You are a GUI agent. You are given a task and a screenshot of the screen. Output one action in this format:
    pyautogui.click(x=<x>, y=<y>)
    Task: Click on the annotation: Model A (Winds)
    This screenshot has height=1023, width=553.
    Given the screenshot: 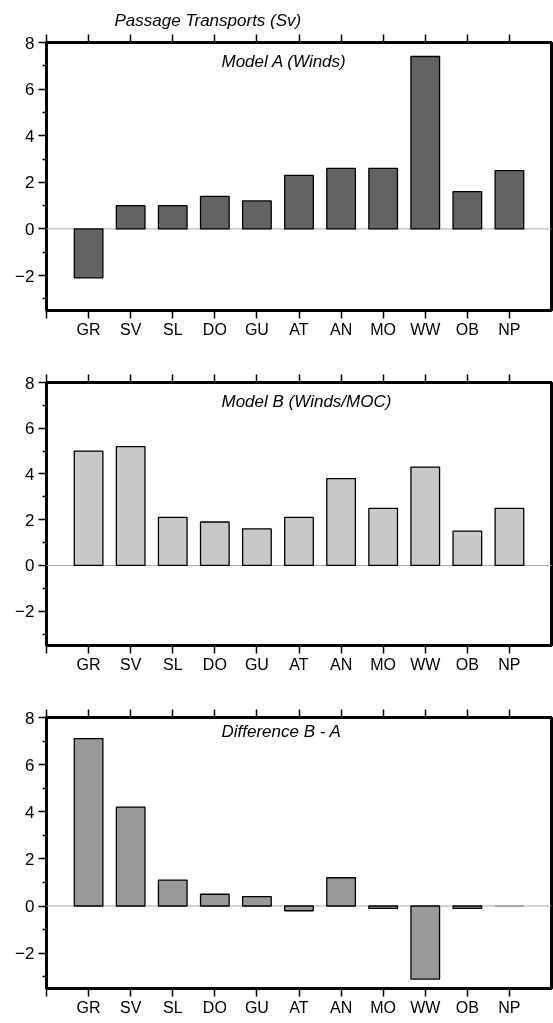 What is the action you would take?
    pyautogui.click(x=283, y=61)
    